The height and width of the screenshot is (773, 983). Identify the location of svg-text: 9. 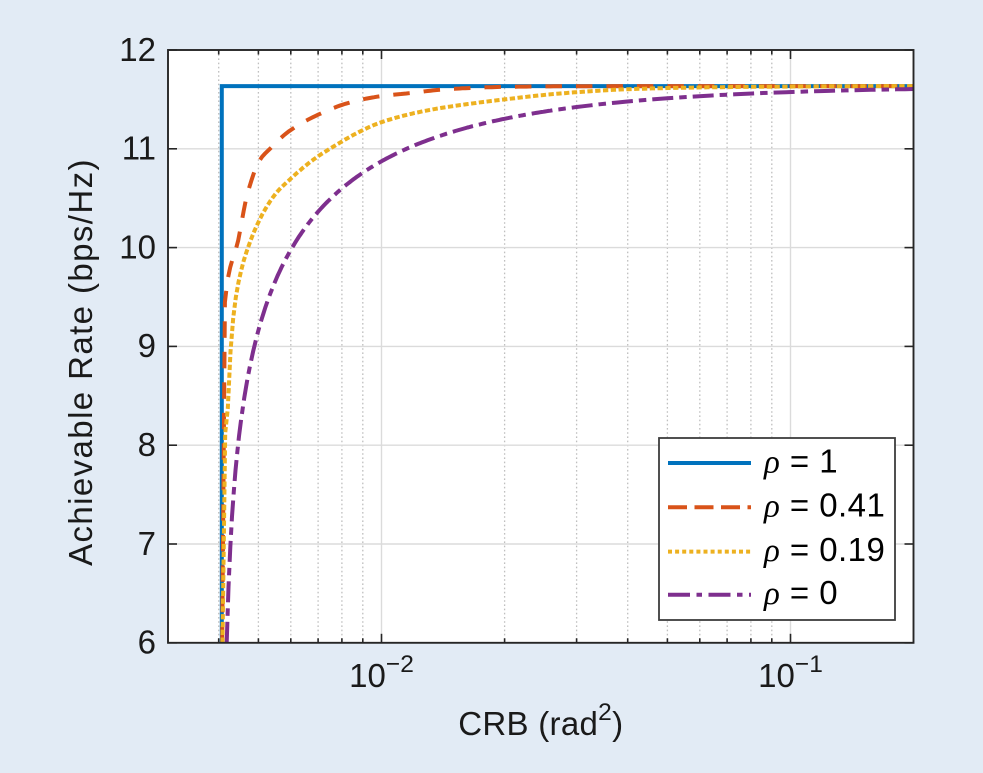
(147, 345).